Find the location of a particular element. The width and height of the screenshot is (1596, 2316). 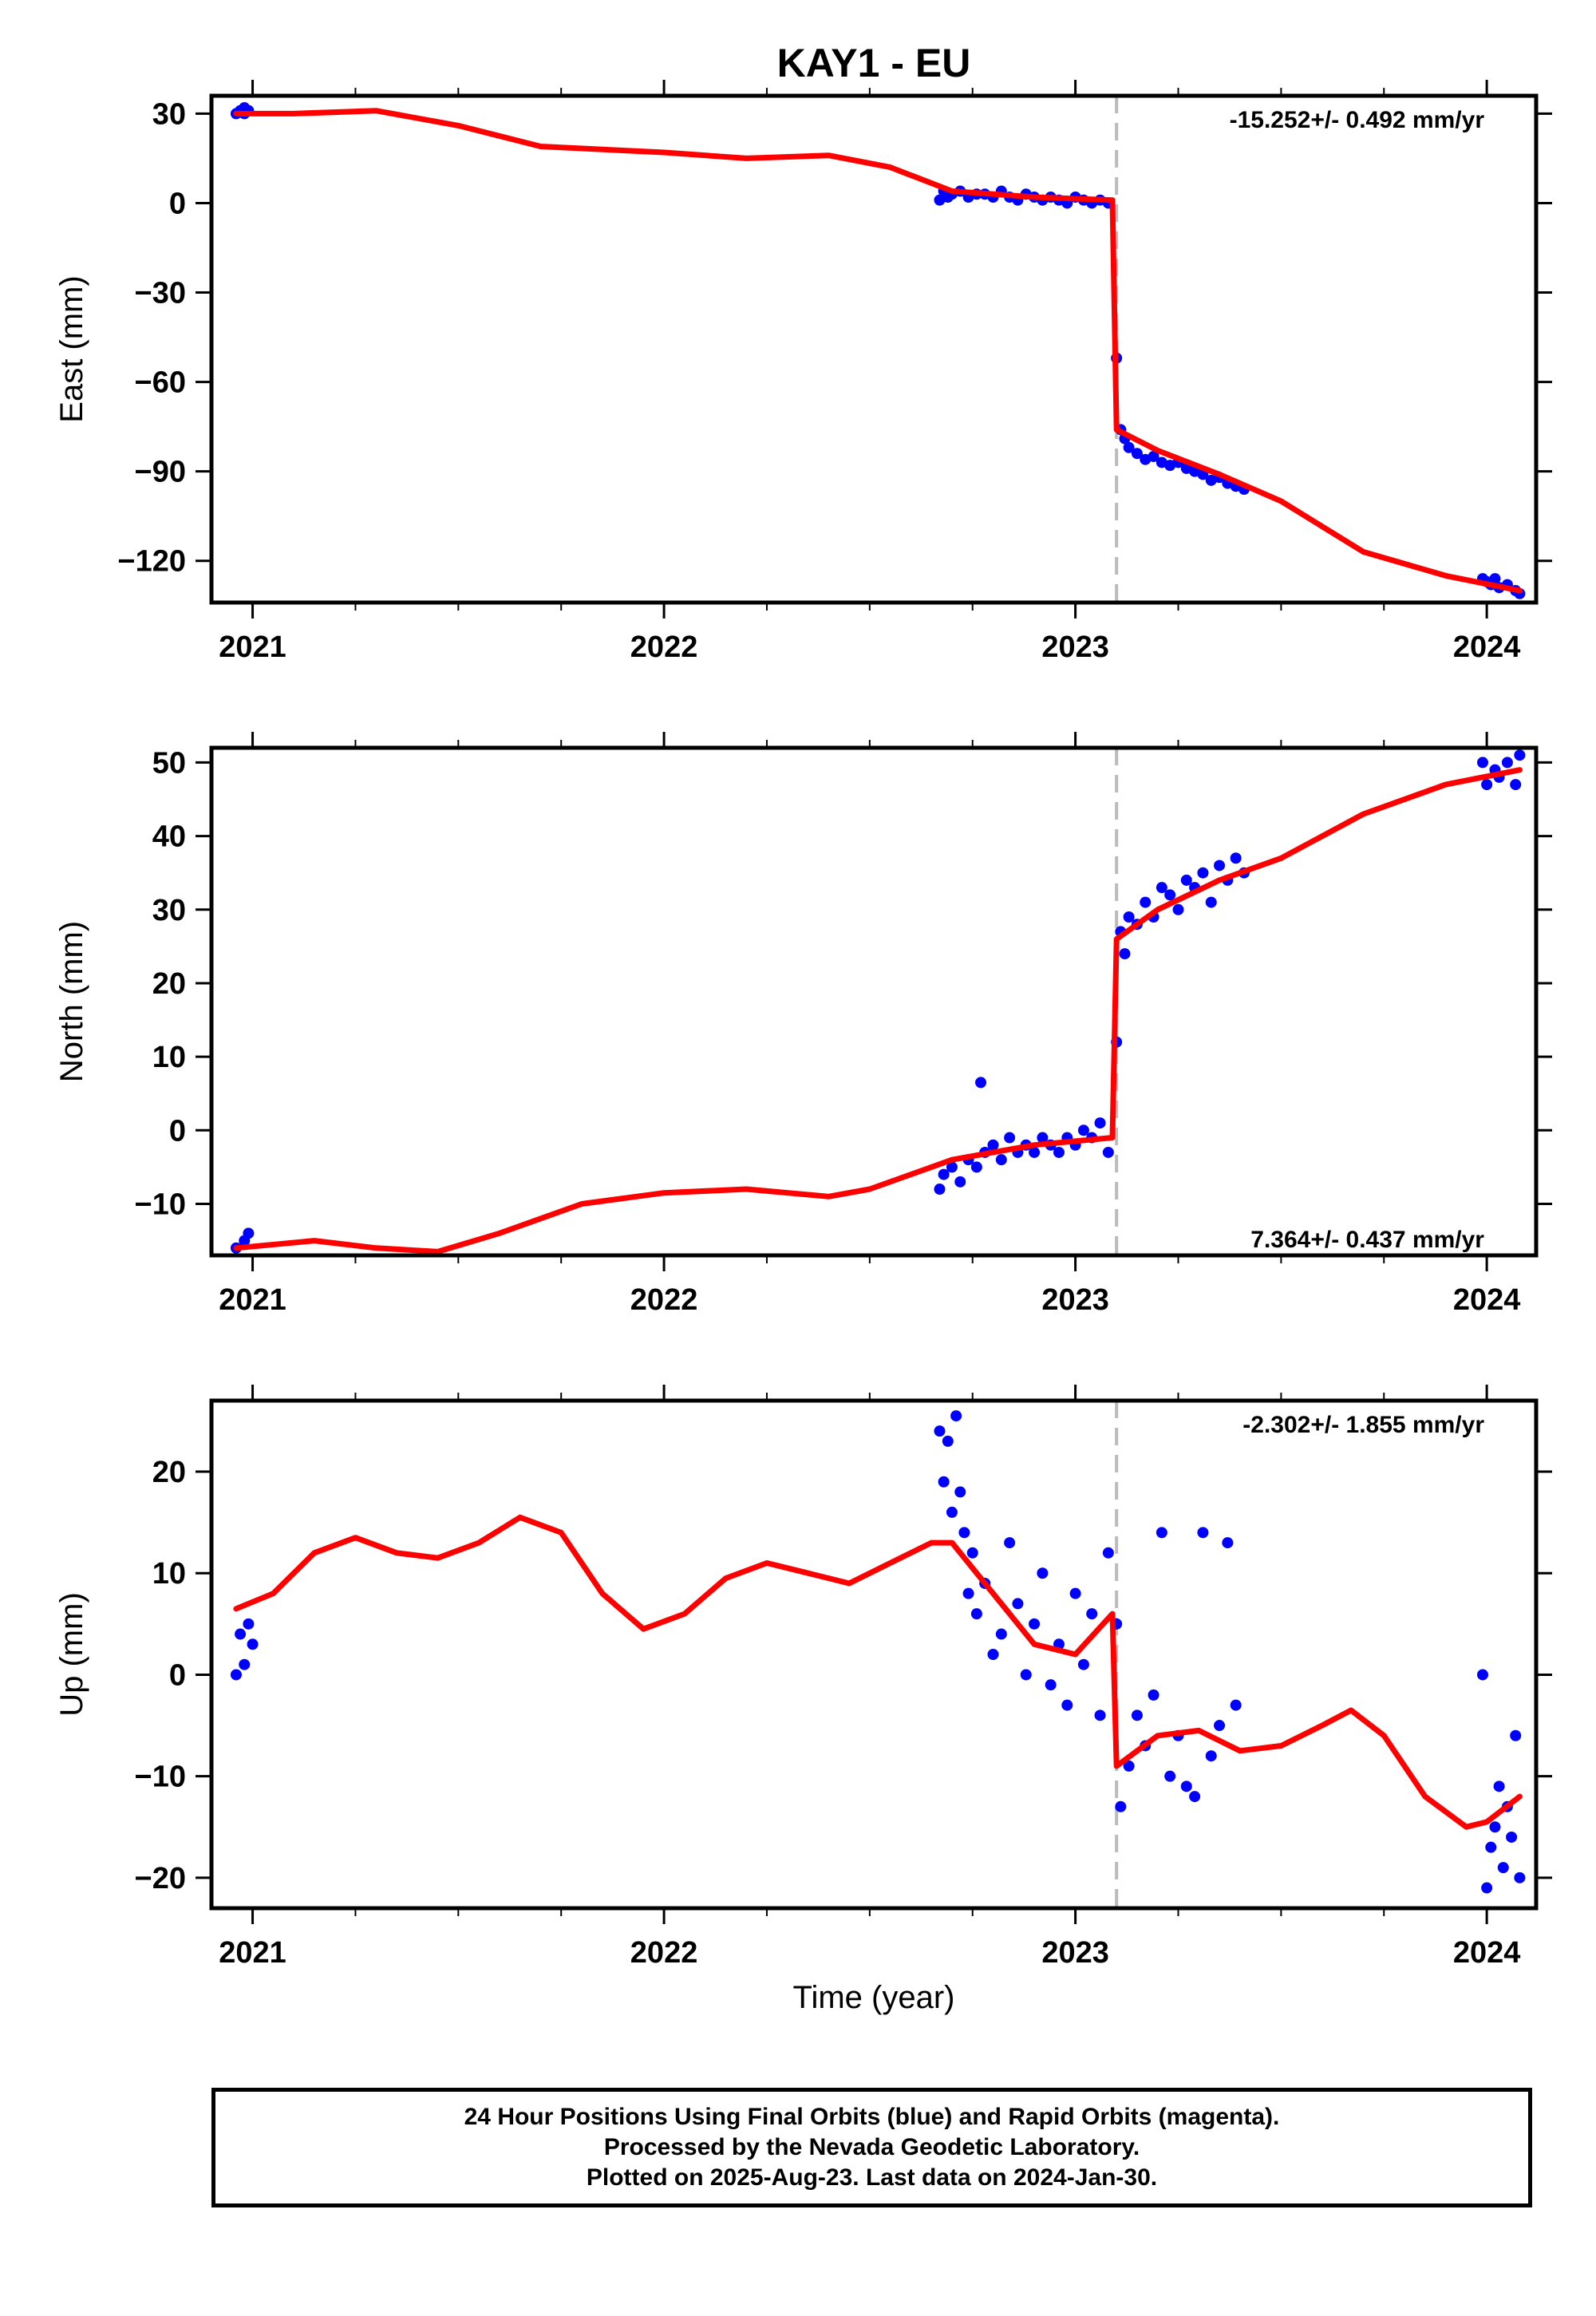

x-tick-label: 2021 is located at coordinates (252, 647).